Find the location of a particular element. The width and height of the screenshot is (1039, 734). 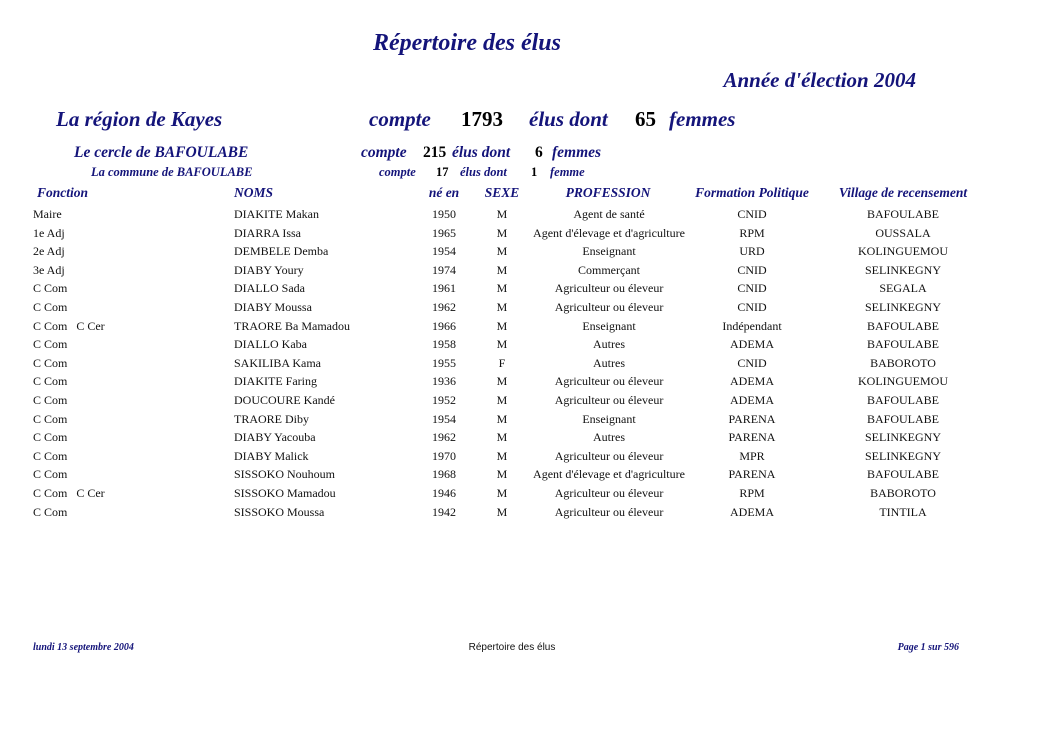

commune-count: 17 is located at coordinates (442, 172).